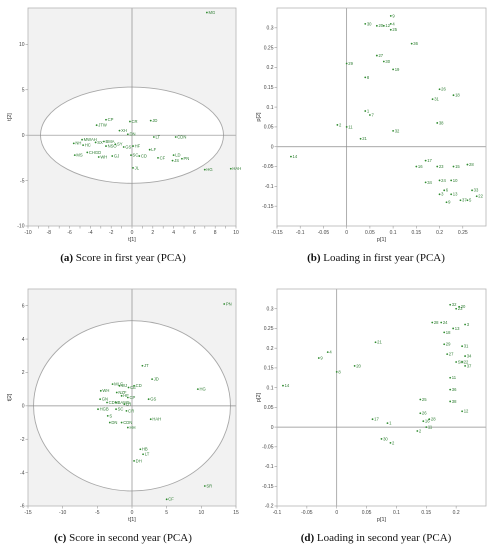 Image resolution: width=497 pixels, height=550 pixels. I want to click on x-tick-label: -8, so click(49, 233).